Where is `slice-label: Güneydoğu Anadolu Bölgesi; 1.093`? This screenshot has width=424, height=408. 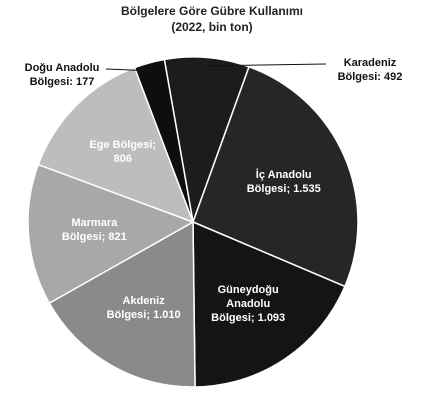
slice-label: Güneydoğu Anadolu Bölgesi; 1.093 is located at coordinates (248, 304).